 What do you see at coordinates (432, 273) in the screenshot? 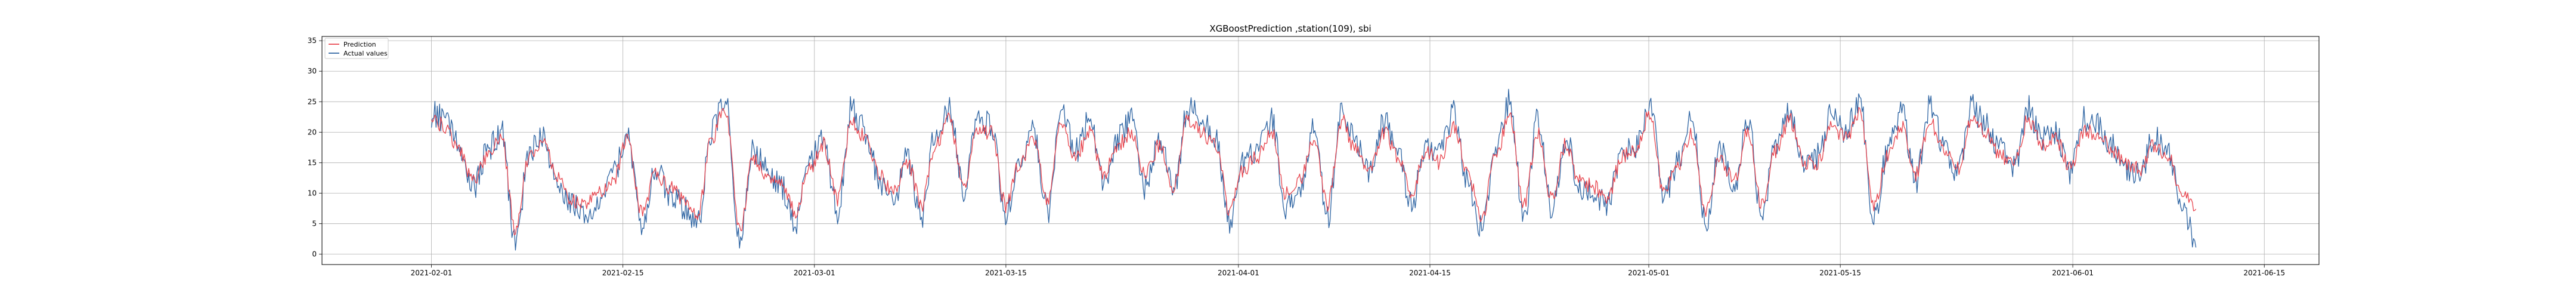
I see `x-tick-label: 2021-02-01` at bounding box center [432, 273].